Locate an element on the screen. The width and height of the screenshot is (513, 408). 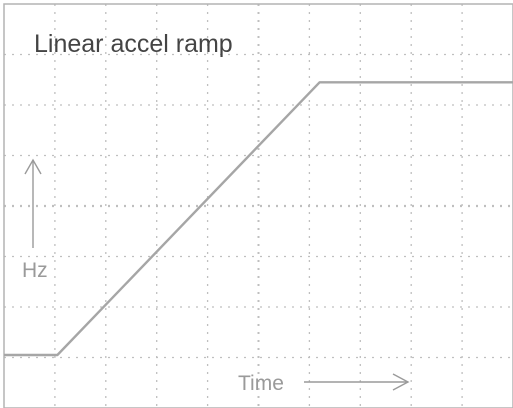
y-axis-arrow is located at coordinates (33, 203).